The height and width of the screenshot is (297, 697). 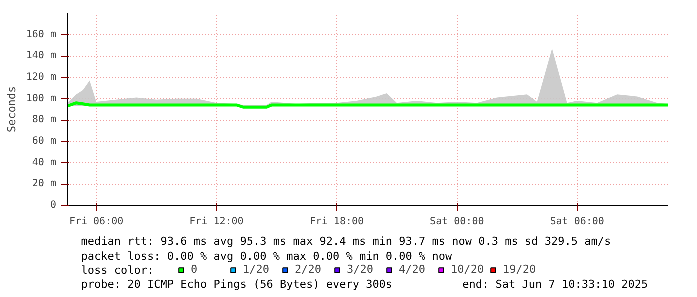 I want to click on x-tick-label: Sat 00:00, so click(x=457, y=222).